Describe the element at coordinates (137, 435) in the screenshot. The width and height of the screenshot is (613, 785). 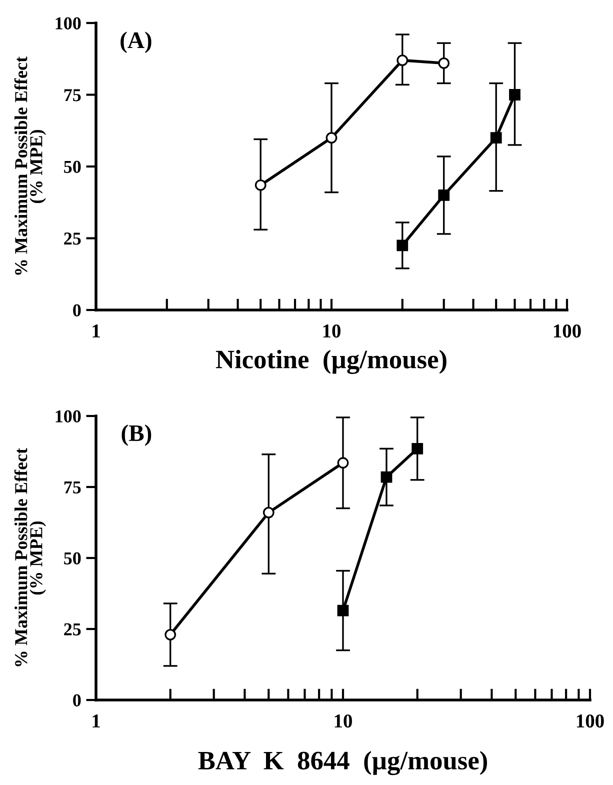
I see `annotation: (B)` at that location.